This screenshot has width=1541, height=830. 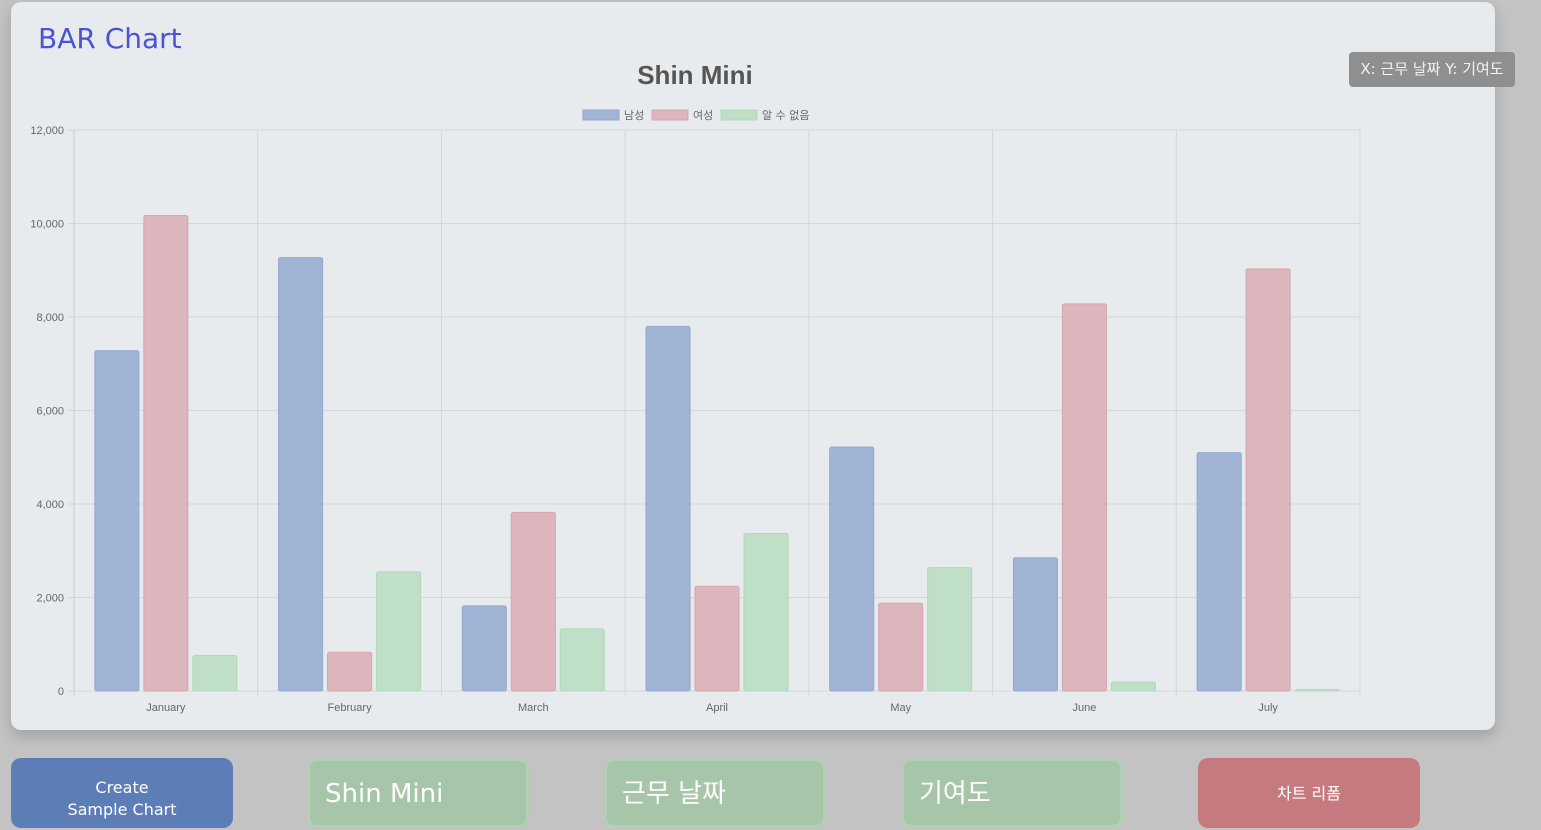 I want to click on x-label-button: 근무 날짜, so click(x=715, y=793).